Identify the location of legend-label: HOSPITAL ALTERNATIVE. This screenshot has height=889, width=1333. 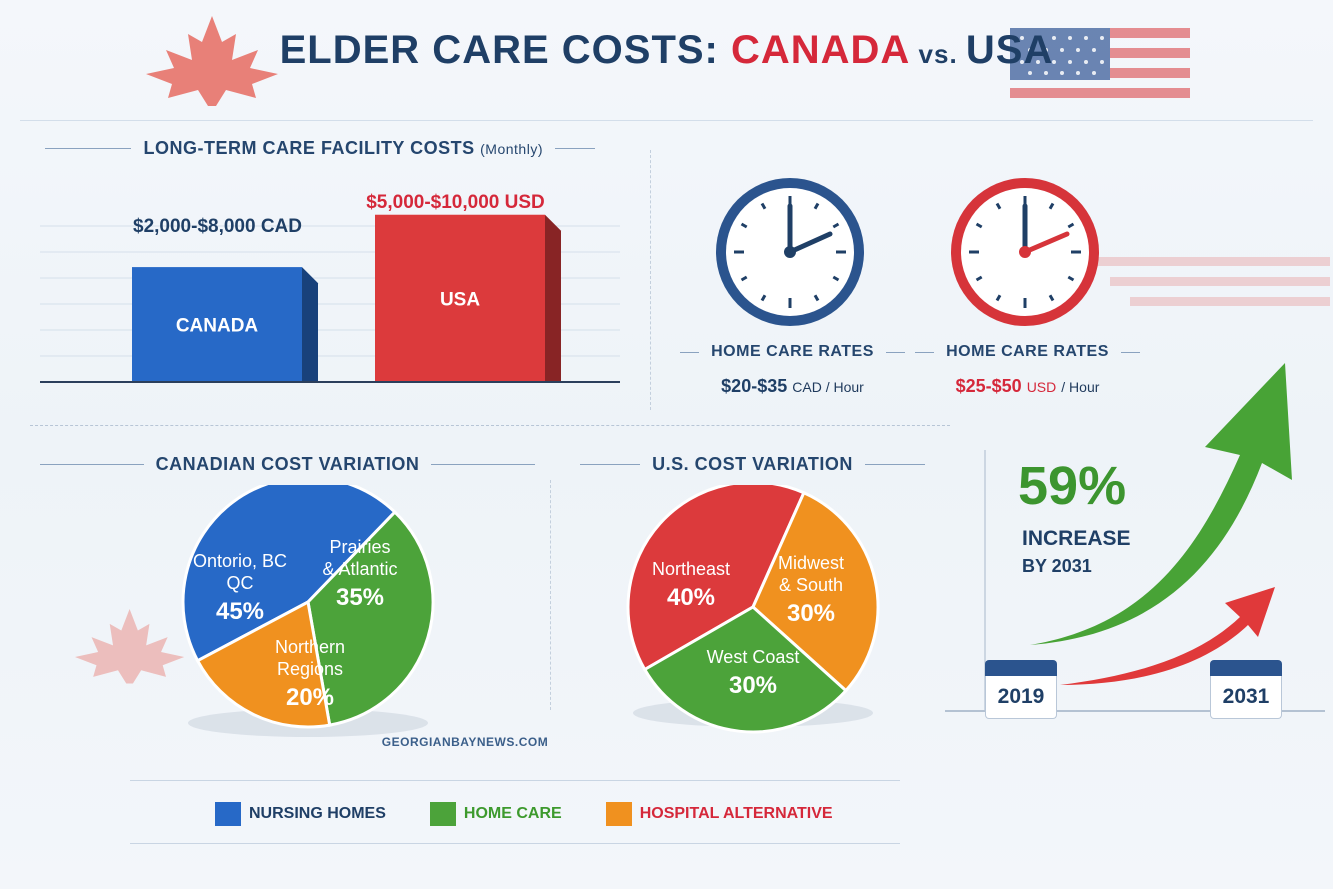
(736, 813).